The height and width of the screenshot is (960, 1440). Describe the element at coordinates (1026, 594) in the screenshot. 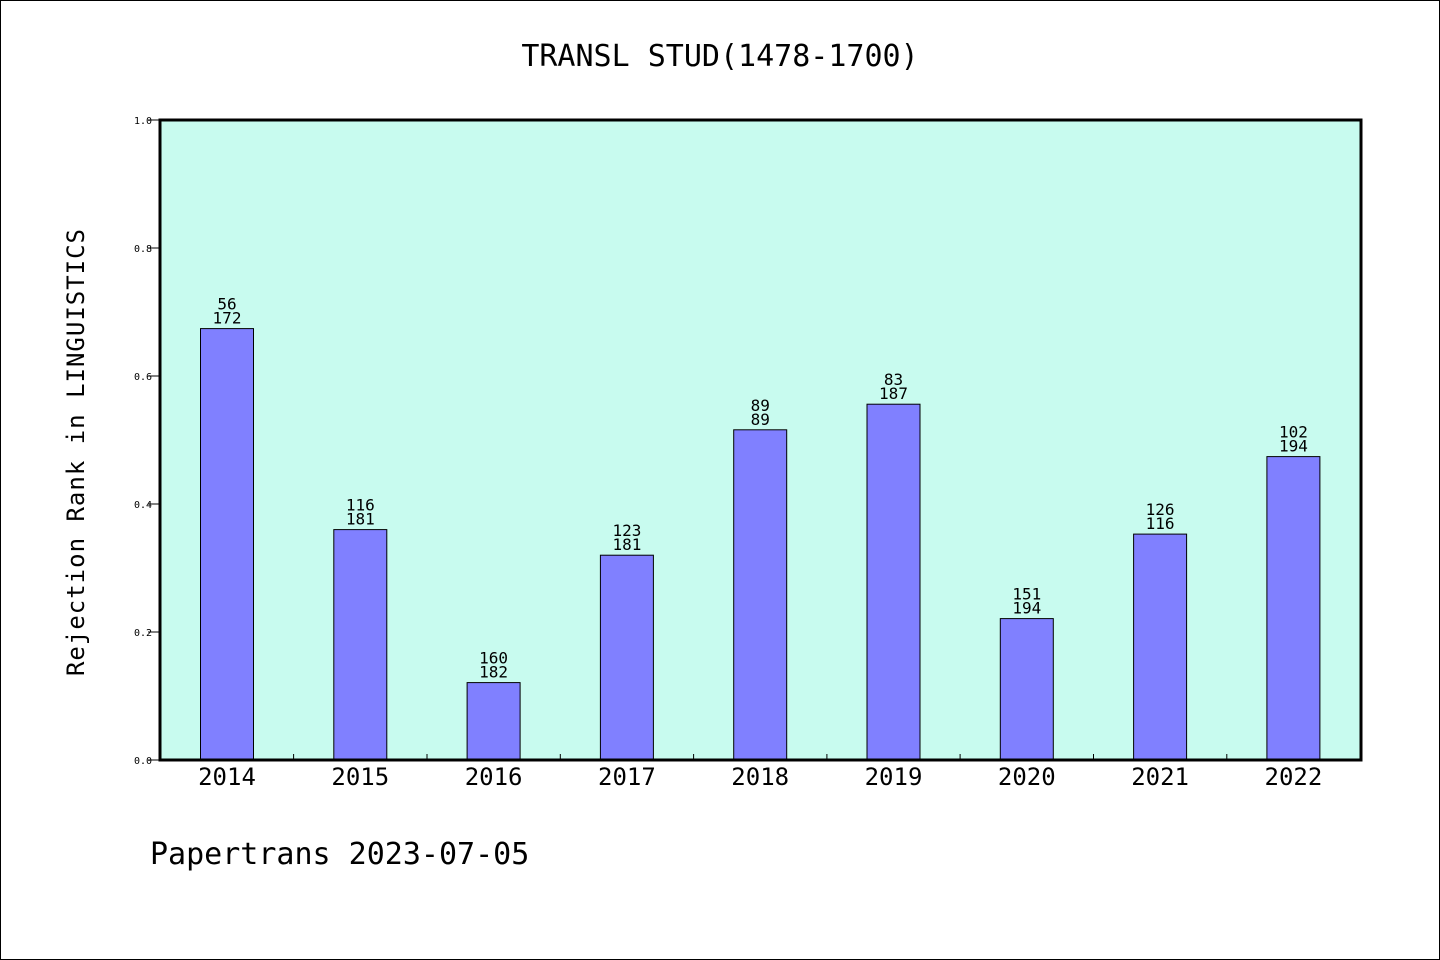

I see `bar-label-top: 151` at that location.